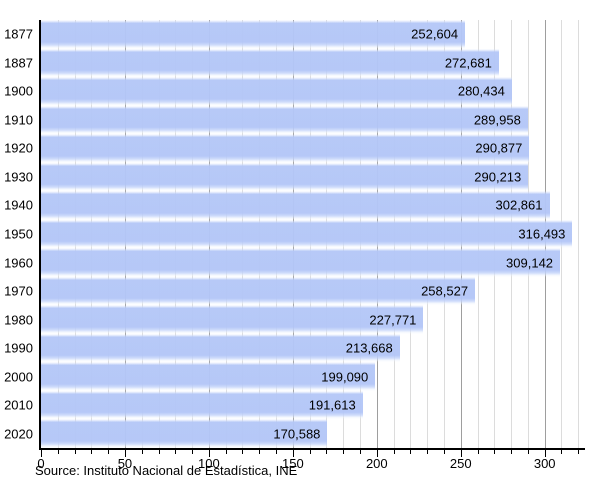 This screenshot has height=480, width=600. What do you see at coordinates (297, 434) in the screenshot?
I see `bar-value-label: 170,588` at bounding box center [297, 434].